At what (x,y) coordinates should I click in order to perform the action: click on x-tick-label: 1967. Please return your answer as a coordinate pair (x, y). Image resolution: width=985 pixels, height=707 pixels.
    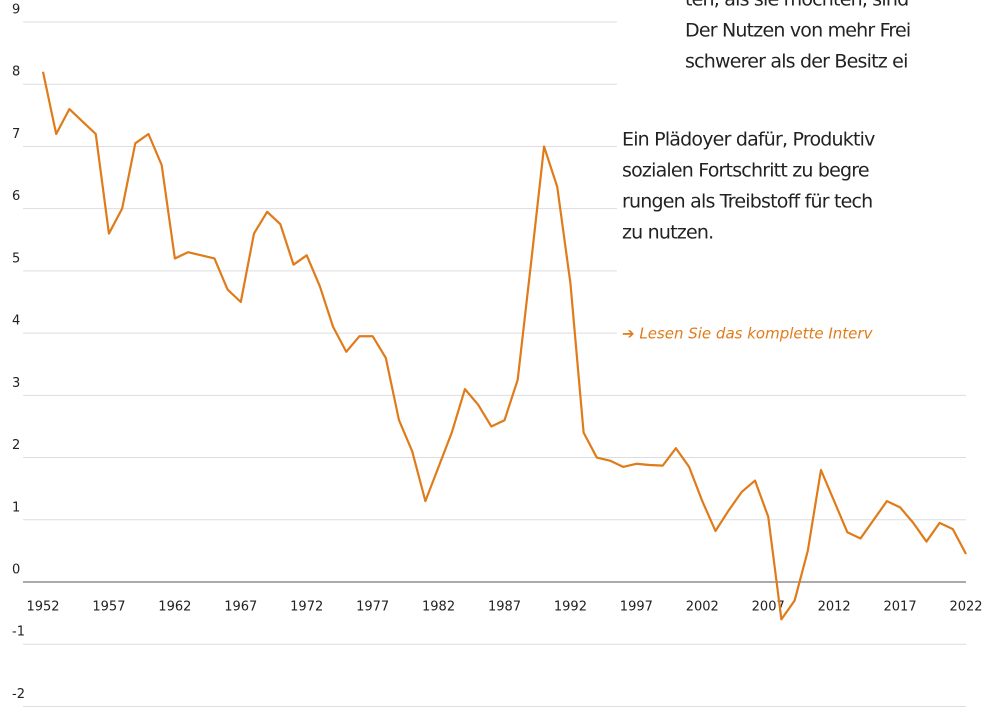
    Looking at the image, I should click on (240, 607).